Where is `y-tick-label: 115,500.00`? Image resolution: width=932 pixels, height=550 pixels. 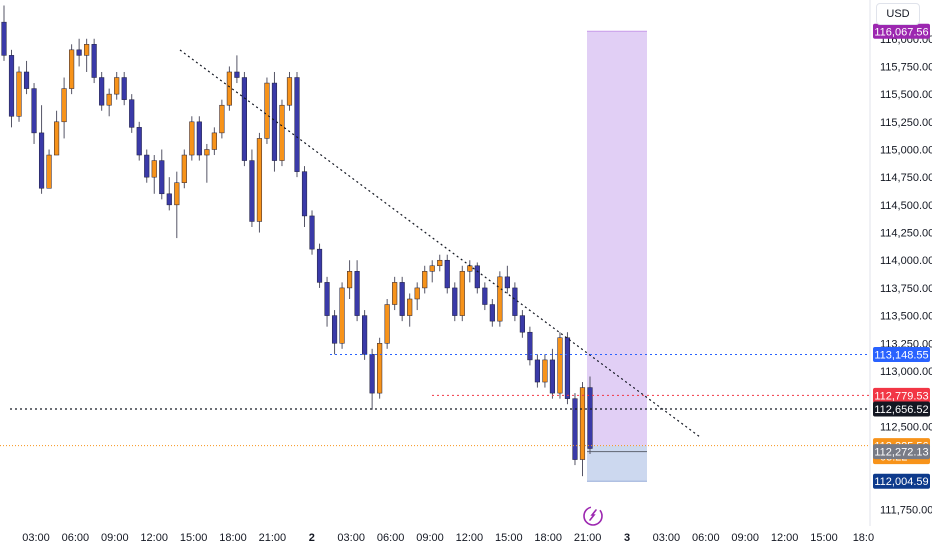
y-tick-label: 115,500.00 is located at coordinates (906, 95).